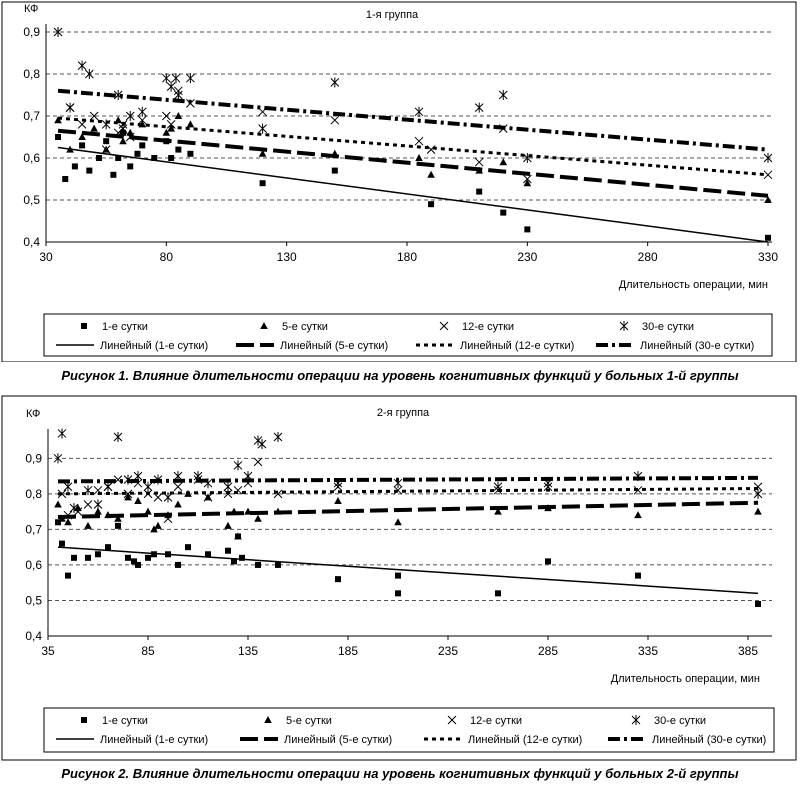  Describe the element at coordinates (33, 414) in the screenshot. I see `y-axis-label: КФ` at that location.